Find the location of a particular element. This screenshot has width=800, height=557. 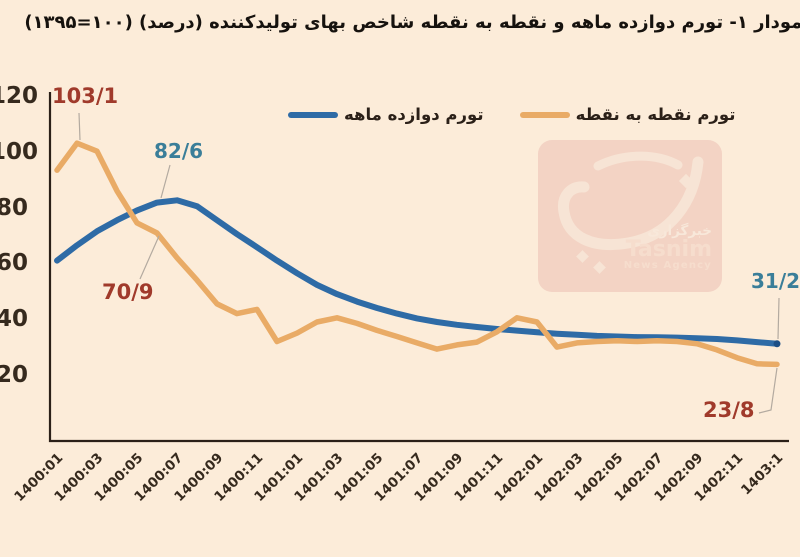

annotation-label-23/8: 23/8 is located at coordinates (729, 410).